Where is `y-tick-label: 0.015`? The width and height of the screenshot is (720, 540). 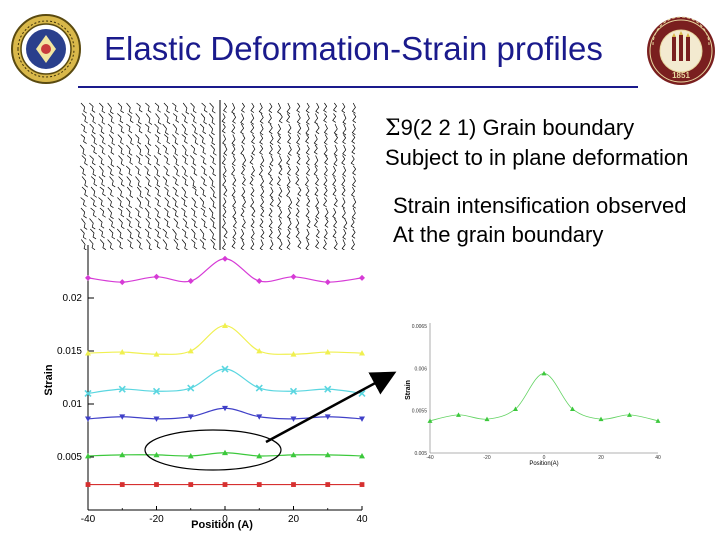
y-tick-label: 0.015 is located at coordinates (69, 351).